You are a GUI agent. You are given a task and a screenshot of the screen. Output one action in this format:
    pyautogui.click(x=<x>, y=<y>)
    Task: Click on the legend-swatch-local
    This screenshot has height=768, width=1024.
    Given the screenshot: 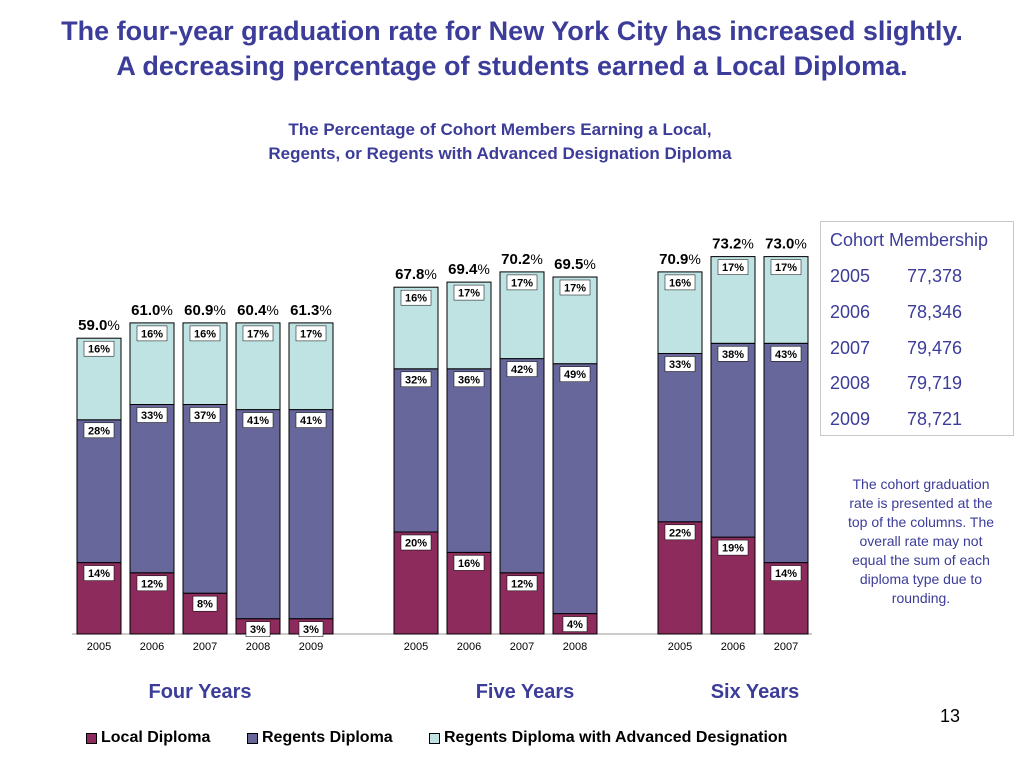 What is the action you would take?
    pyautogui.click(x=91, y=738)
    